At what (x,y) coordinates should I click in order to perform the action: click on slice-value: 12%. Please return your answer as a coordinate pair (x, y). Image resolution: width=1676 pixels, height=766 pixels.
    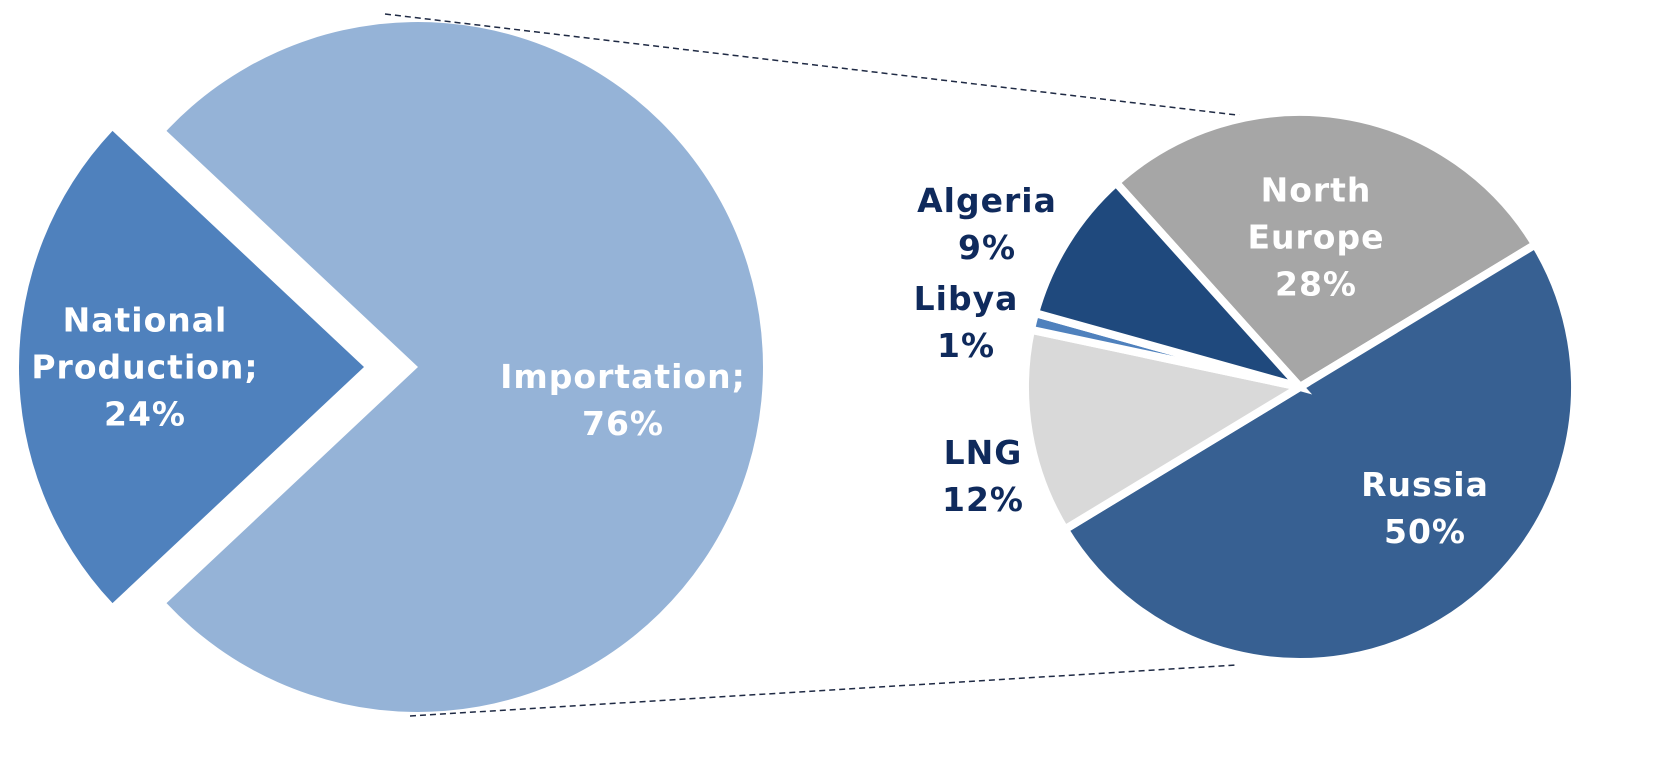
    Looking at the image, I should click on (983, 499).